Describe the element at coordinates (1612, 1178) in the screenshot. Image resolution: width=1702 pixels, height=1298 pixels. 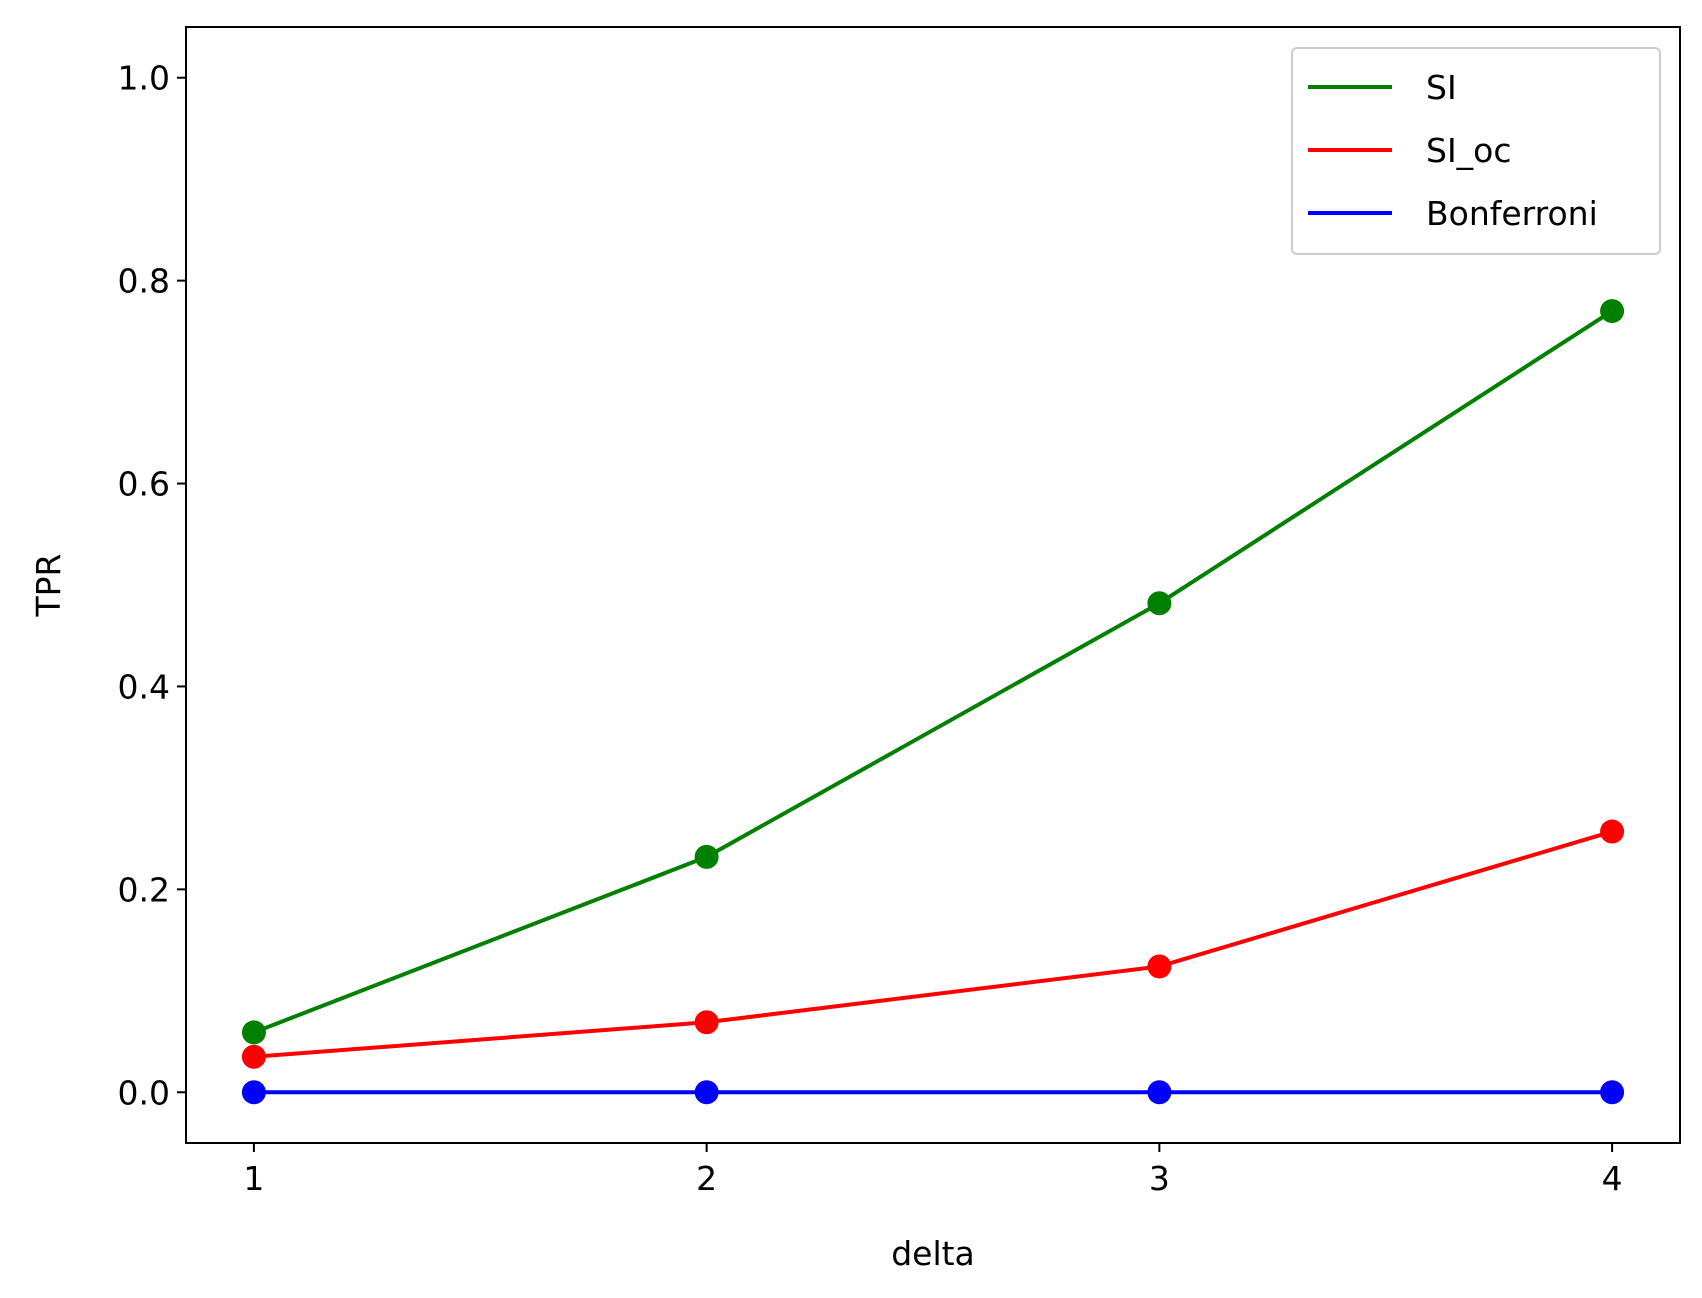
I see `x-tick-label: 4` at that location.